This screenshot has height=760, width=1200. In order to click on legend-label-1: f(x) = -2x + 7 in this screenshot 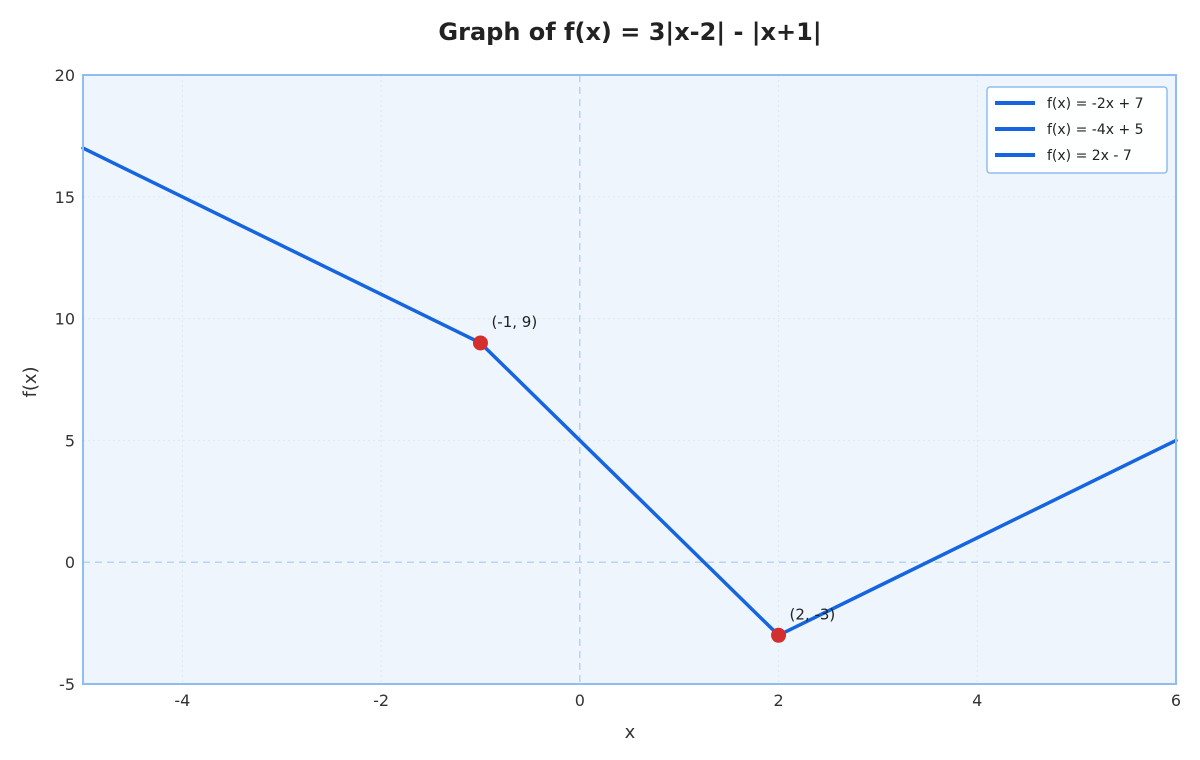, I will do `click(1095, 104)`.